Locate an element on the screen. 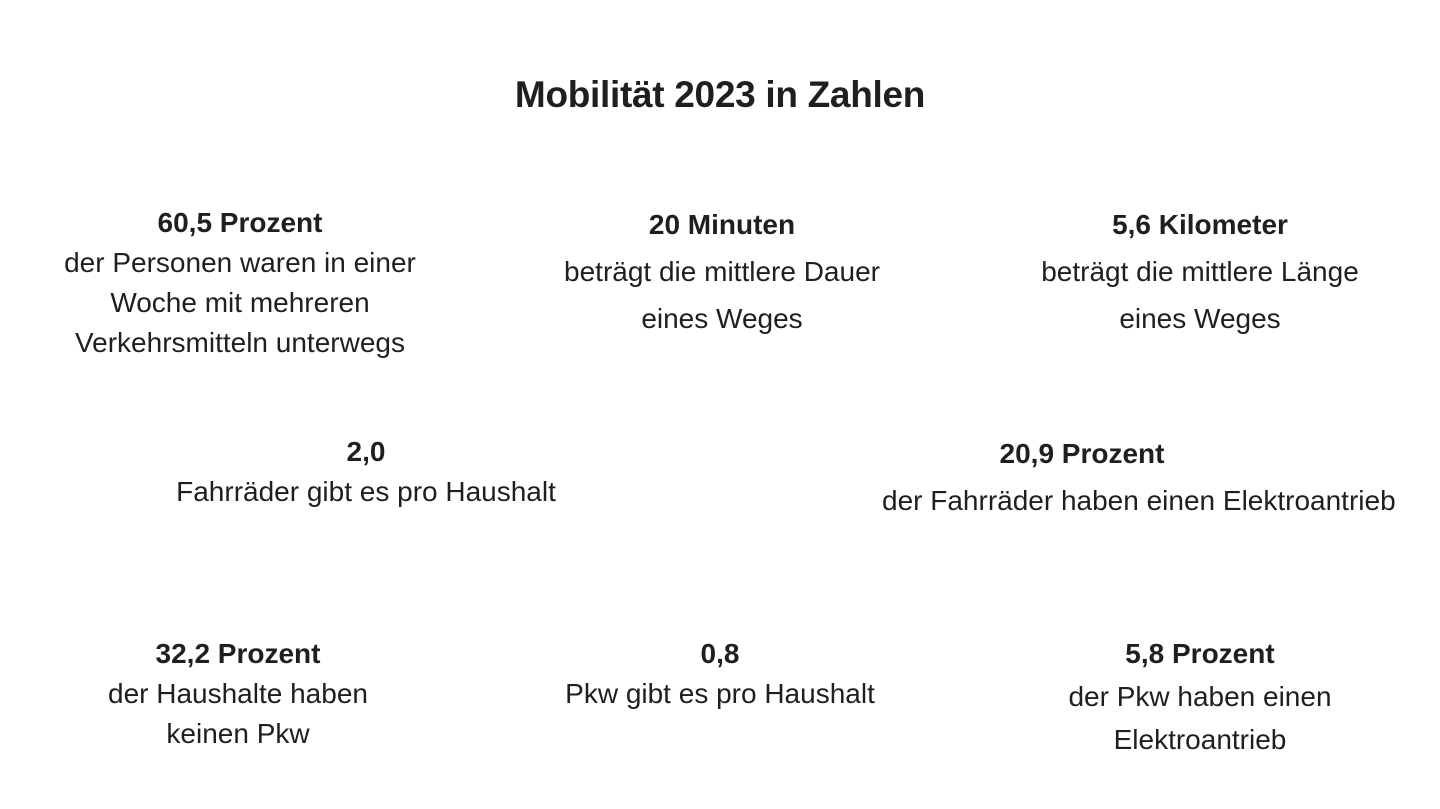  stat-label-line: Fahrräder gibt es pro Haushalt is located at coordinates (366, 491).